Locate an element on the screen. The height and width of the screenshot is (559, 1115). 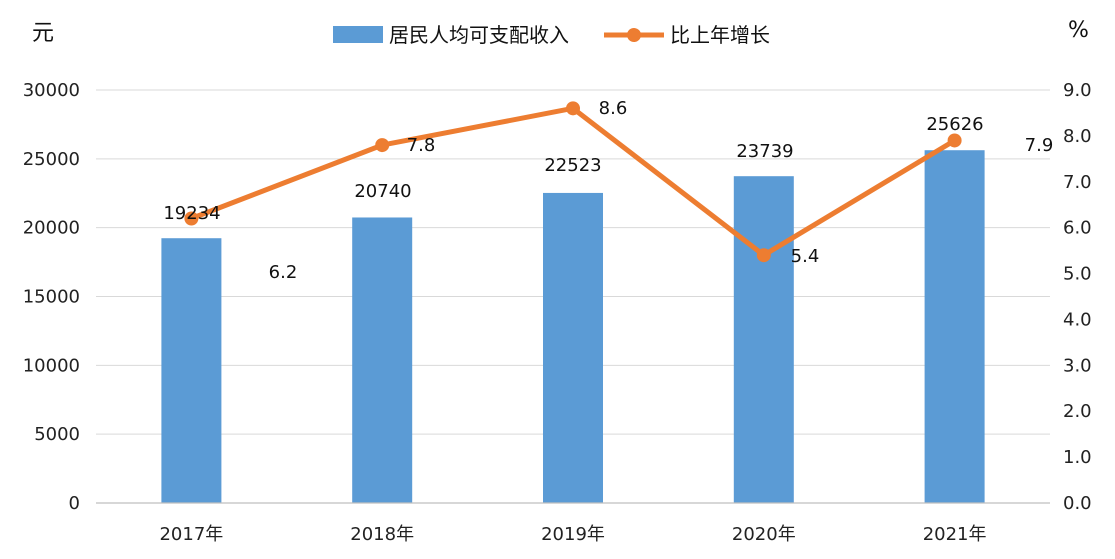
legend-line-label: 比上年增长 is located at coordinates (720, 35).